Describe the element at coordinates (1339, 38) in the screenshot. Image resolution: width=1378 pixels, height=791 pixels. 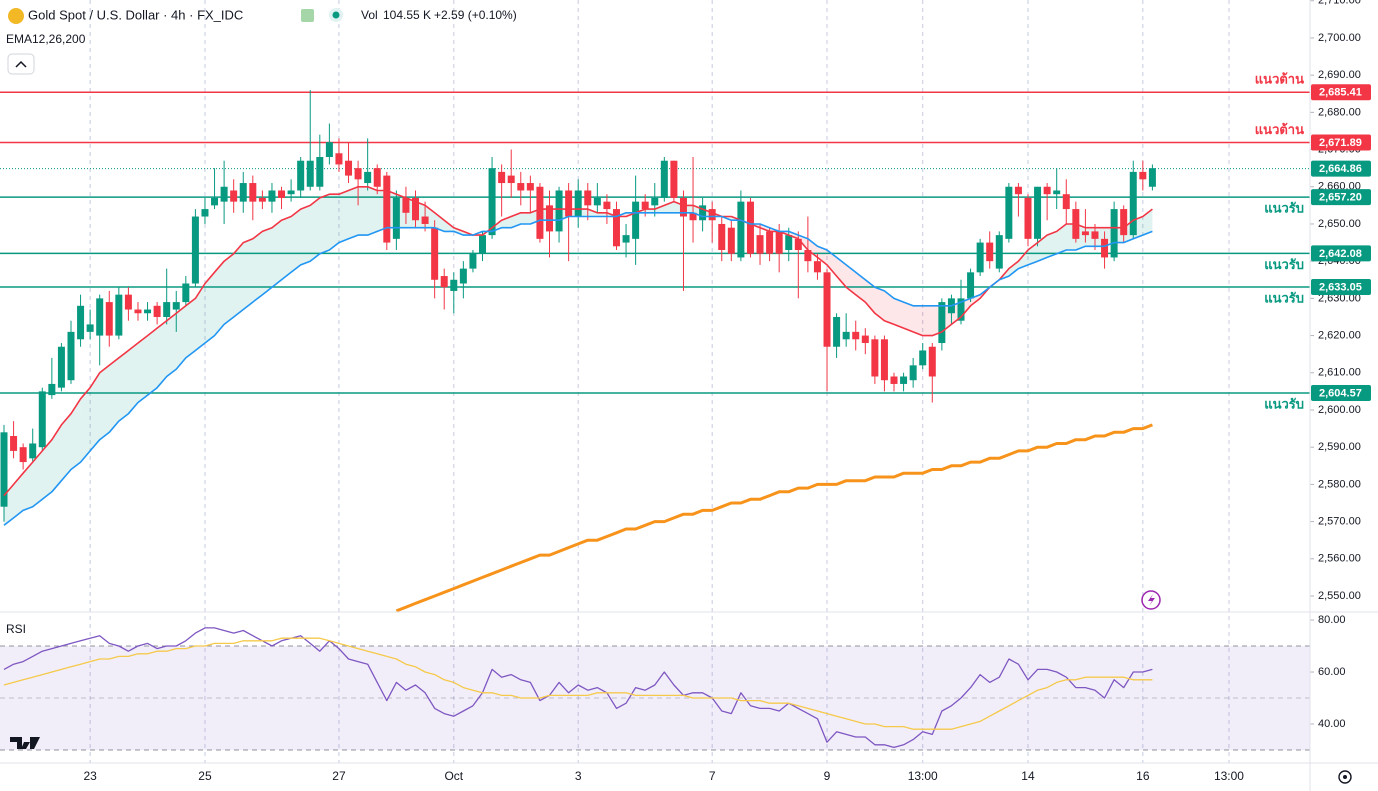
I see `y-tick-label: 2,700.00` at that location.